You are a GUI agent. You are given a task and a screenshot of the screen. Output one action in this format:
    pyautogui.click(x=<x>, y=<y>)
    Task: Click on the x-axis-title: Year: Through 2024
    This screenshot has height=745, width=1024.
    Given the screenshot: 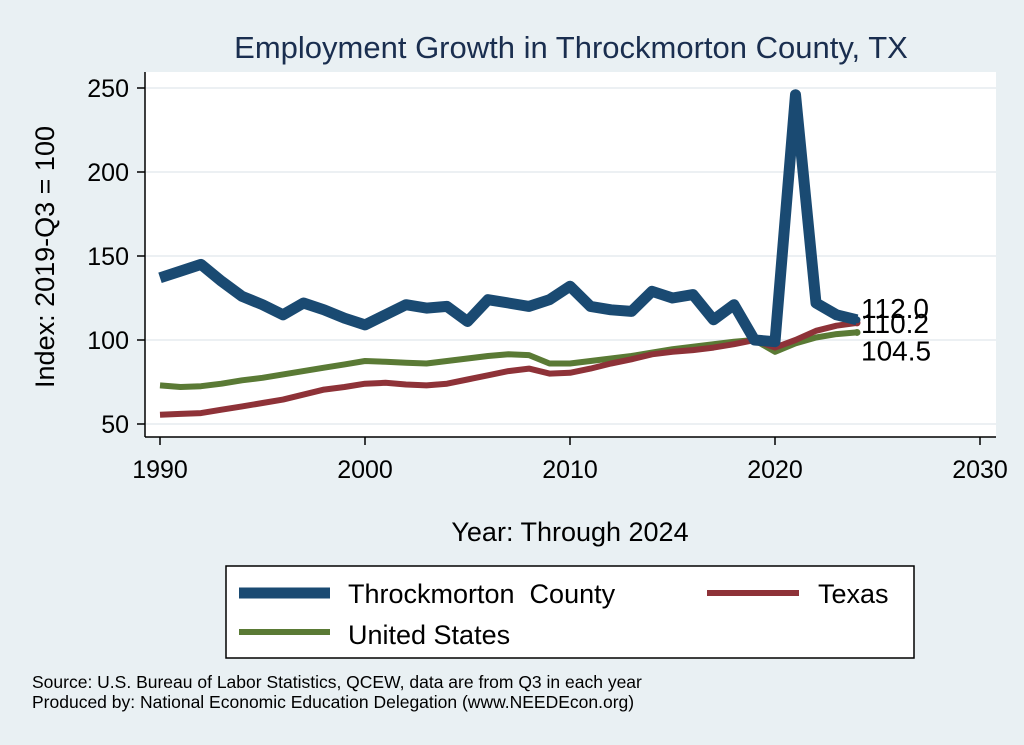 What is the action you would take?
    pyautogui.click(x=569, y=532)
    